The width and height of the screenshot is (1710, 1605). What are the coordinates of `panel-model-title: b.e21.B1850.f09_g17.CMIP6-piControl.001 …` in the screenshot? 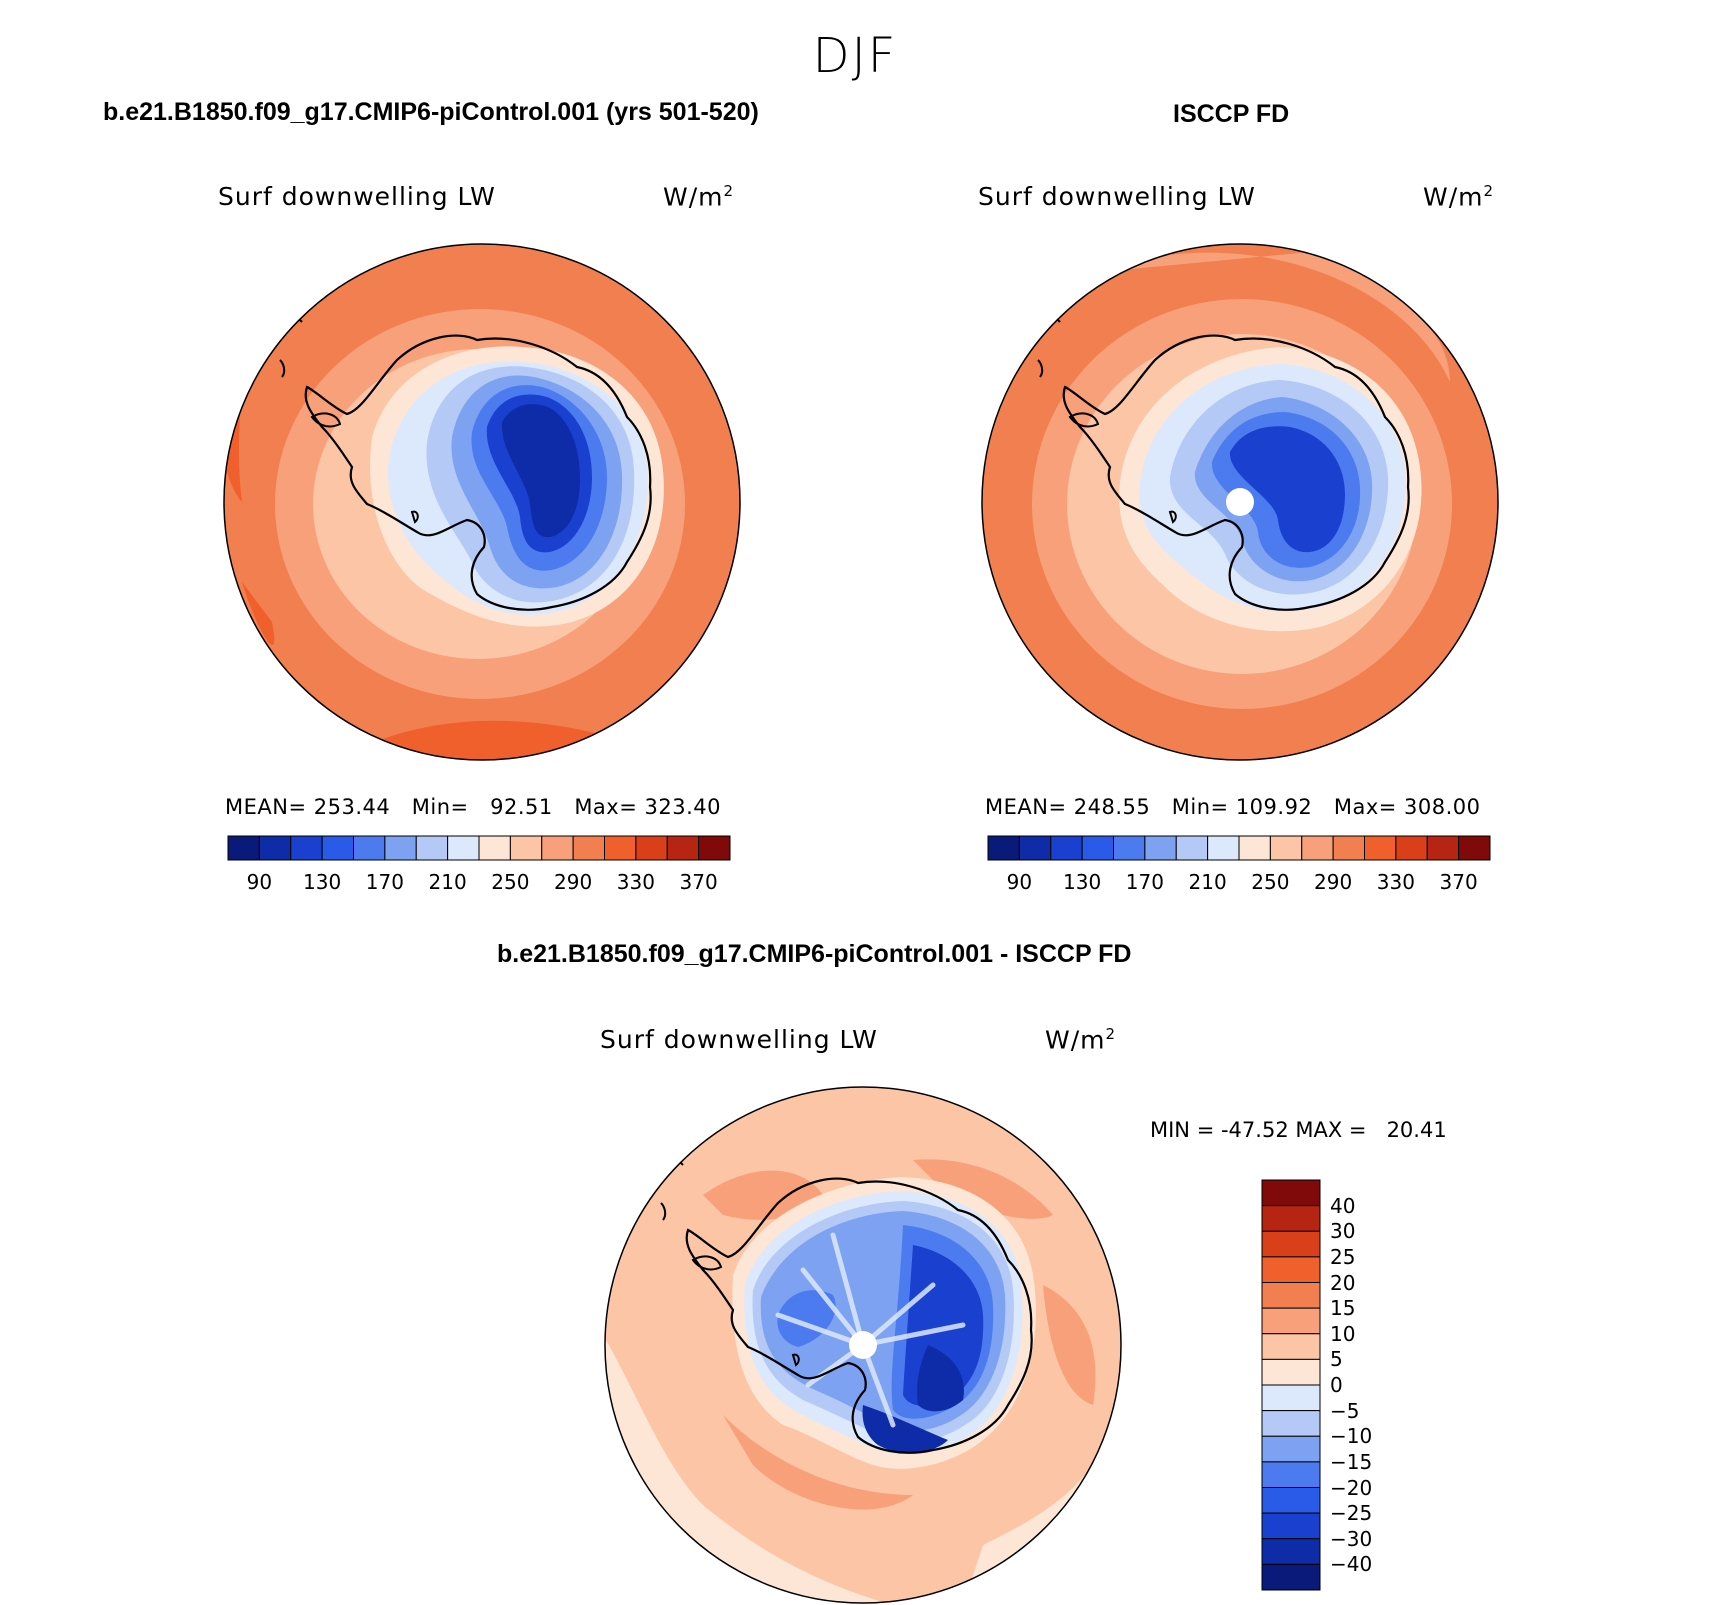 It's located at (431, 112).